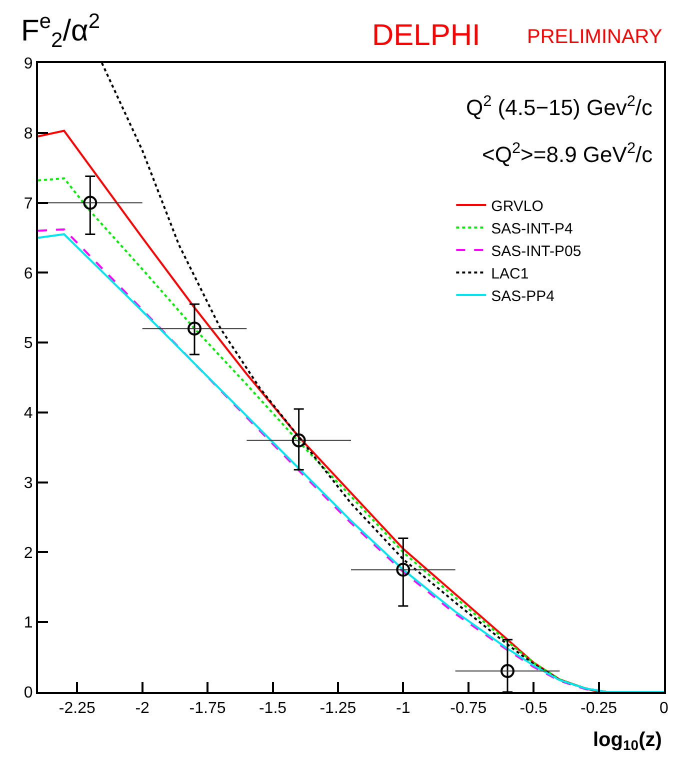 The width and height of the screenshot is (681, 762). I want to click on y-tick-label: 0, so click(28, 693).